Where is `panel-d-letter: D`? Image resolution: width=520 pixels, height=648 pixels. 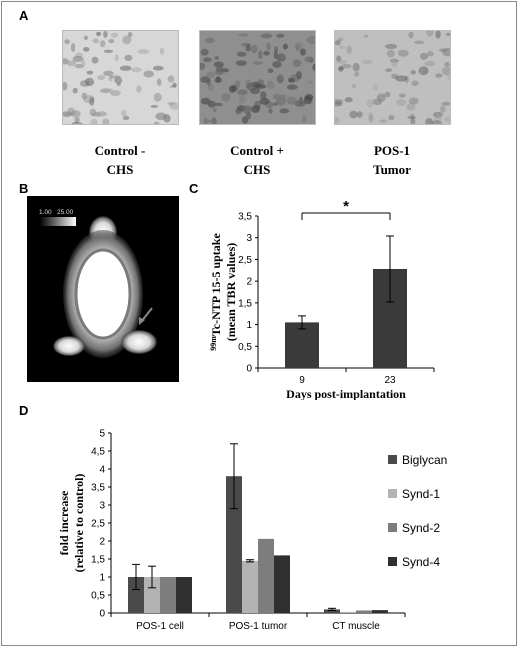 panel-d-letter: D is located at coordinates (24, 410).